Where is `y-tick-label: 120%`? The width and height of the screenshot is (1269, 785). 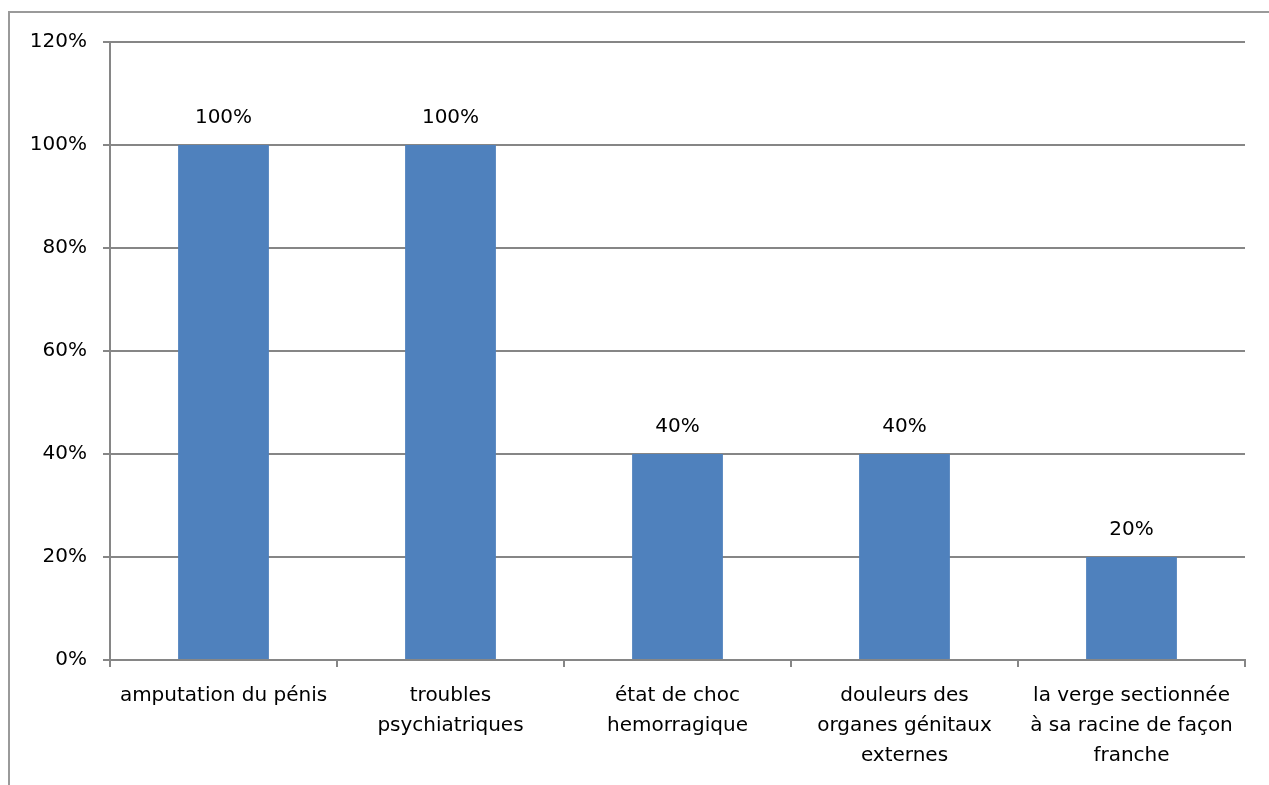 y-tick-label: 120% is located at coordinates (58, 40).